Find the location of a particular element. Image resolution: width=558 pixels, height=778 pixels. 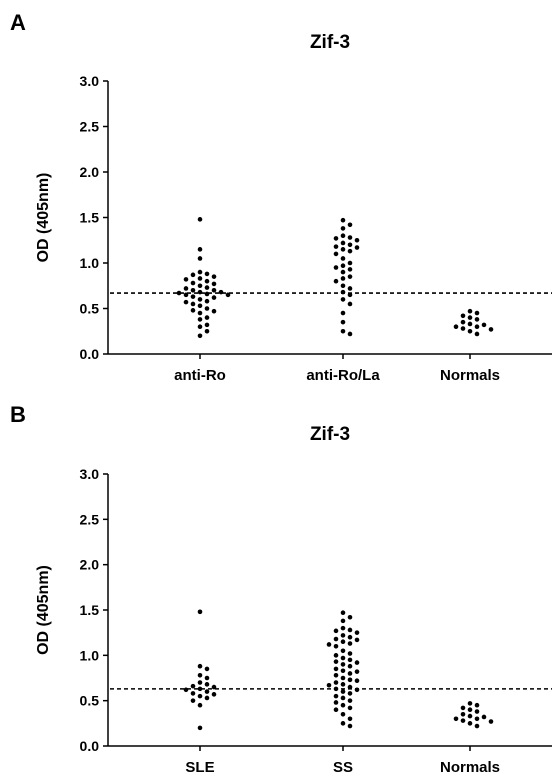

y-tick-label: 0.0 is located at coordinates (90, 746).